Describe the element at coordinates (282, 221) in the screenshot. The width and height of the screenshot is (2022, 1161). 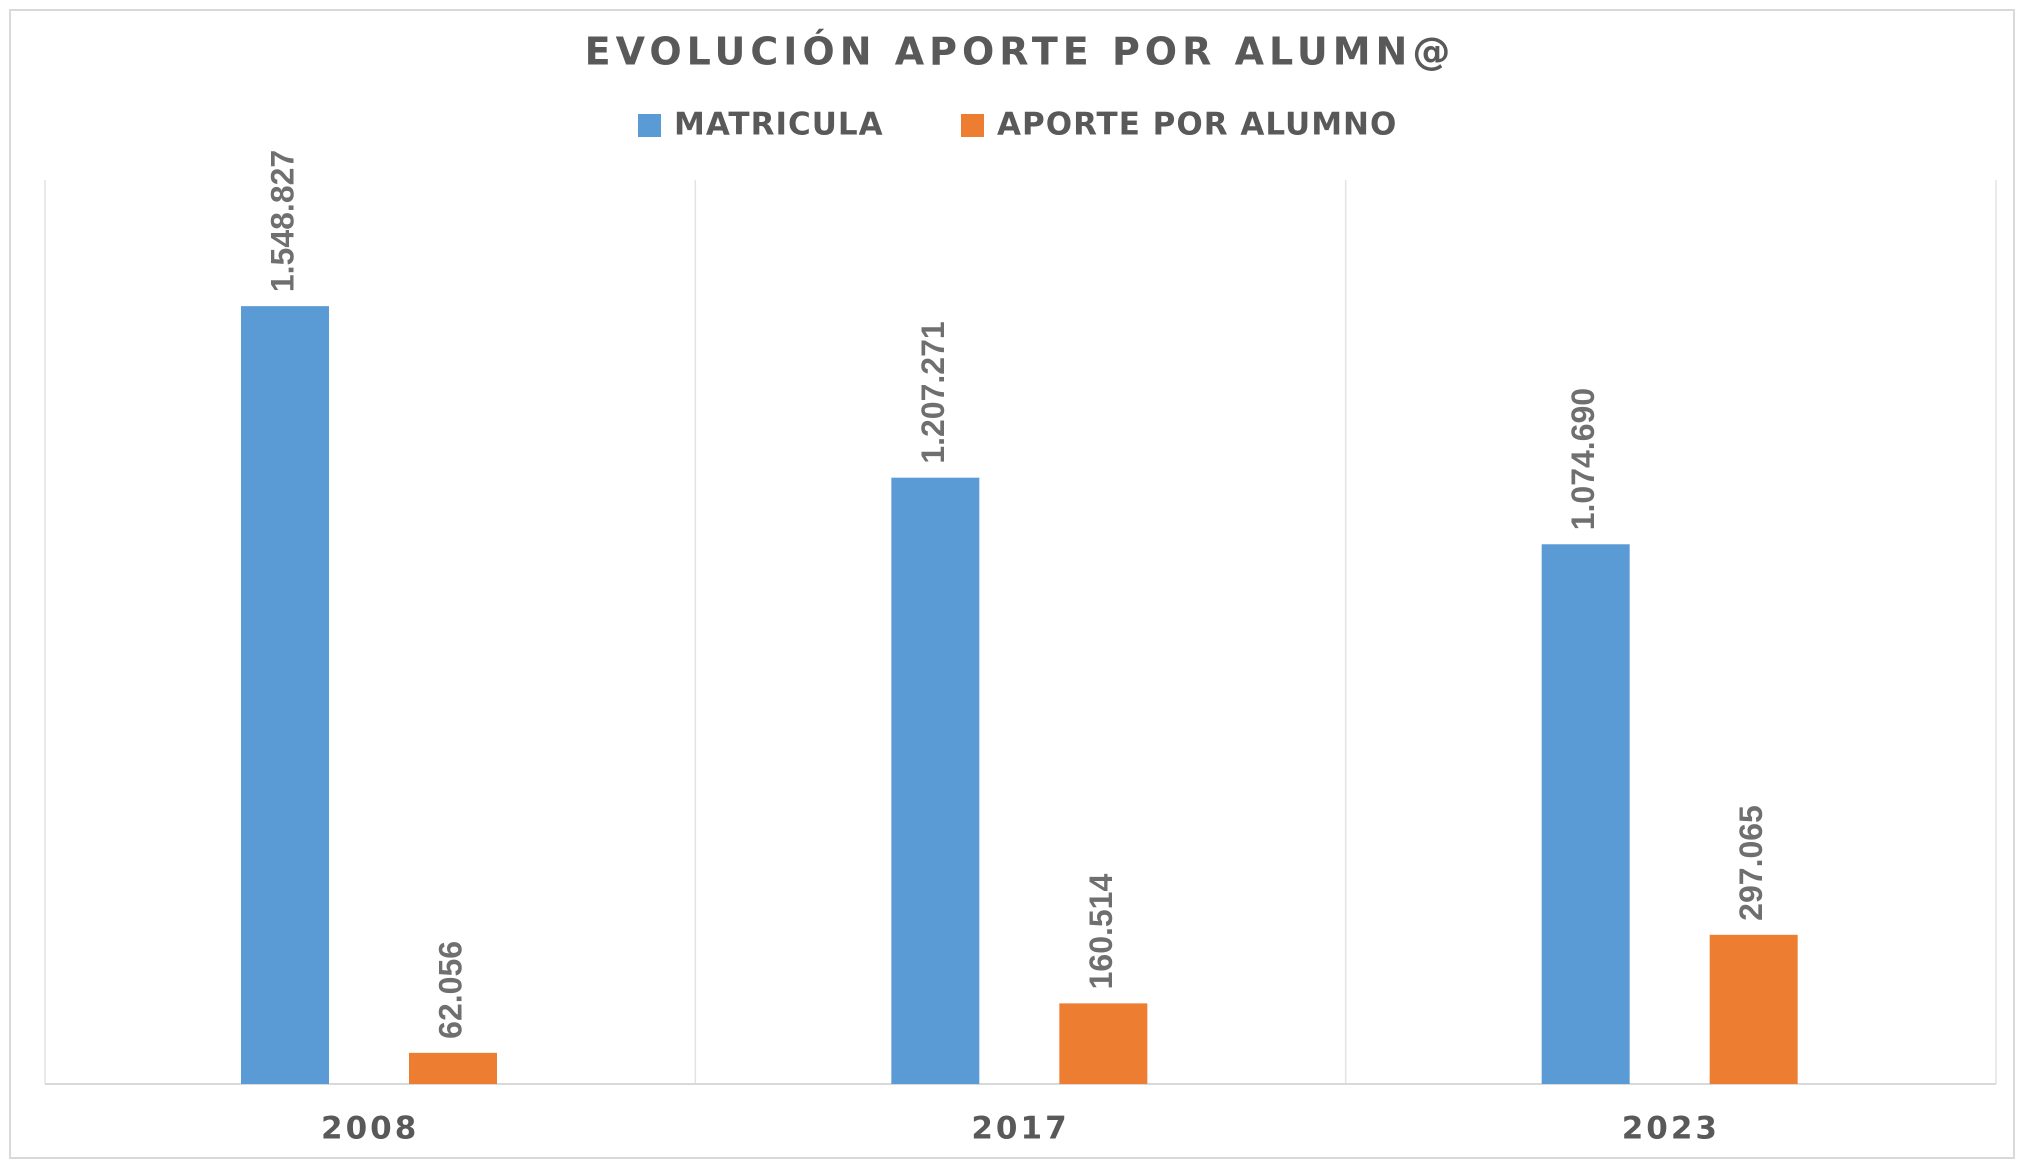
I see `data-label: 1.548.827` at that location.